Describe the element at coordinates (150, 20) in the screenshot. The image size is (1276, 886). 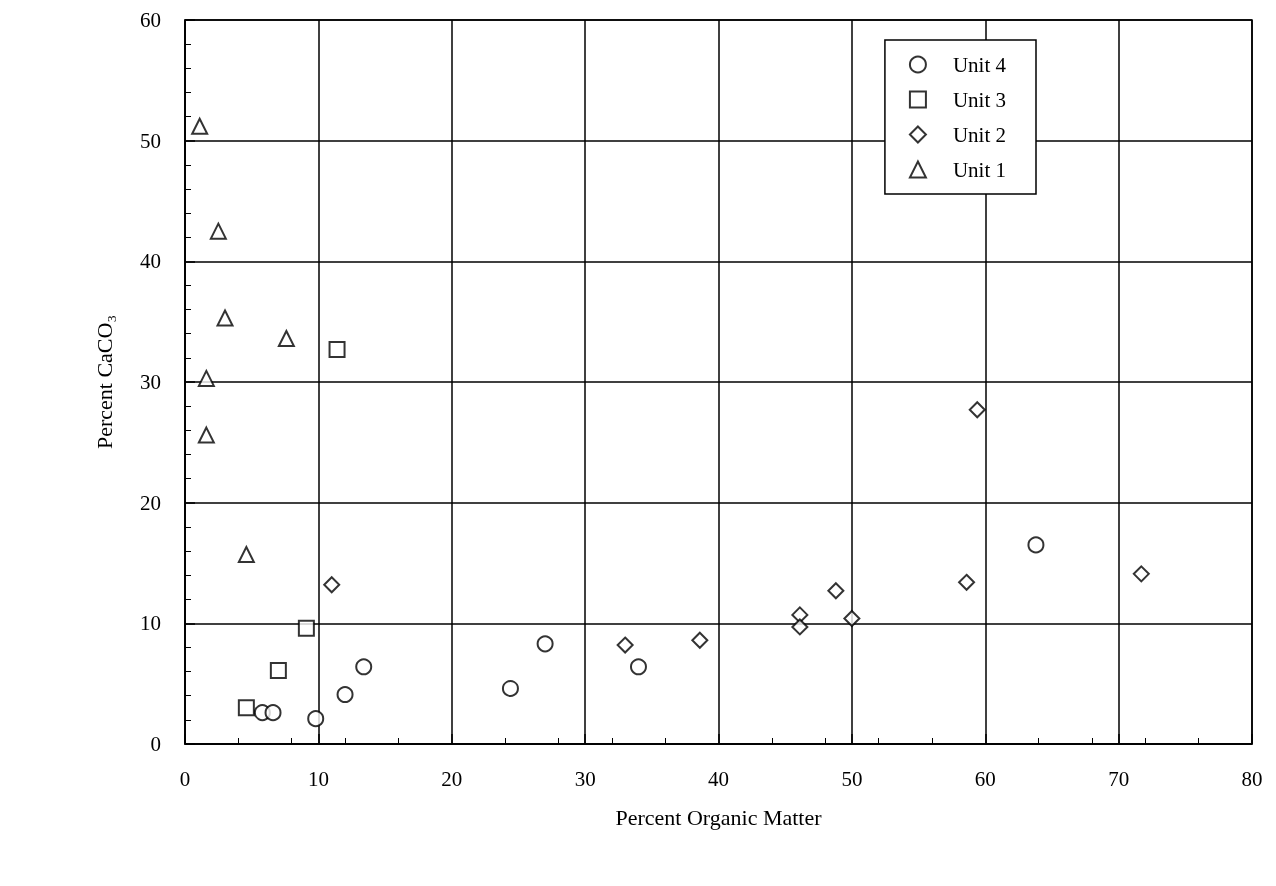
I see `y-tick-label: 60` at that location.